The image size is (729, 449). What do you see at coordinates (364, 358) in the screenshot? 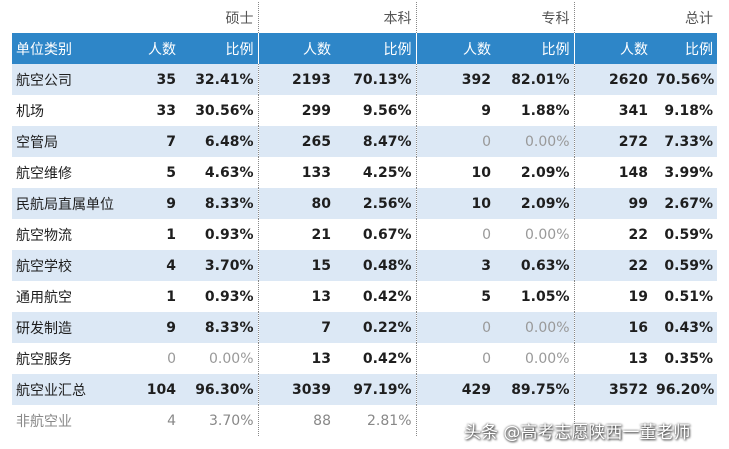
I see `data-row: 航空服务 0 0.00% 13 0.42% 0 0.00% 13 0.35%` at bounding box center [364, 358].